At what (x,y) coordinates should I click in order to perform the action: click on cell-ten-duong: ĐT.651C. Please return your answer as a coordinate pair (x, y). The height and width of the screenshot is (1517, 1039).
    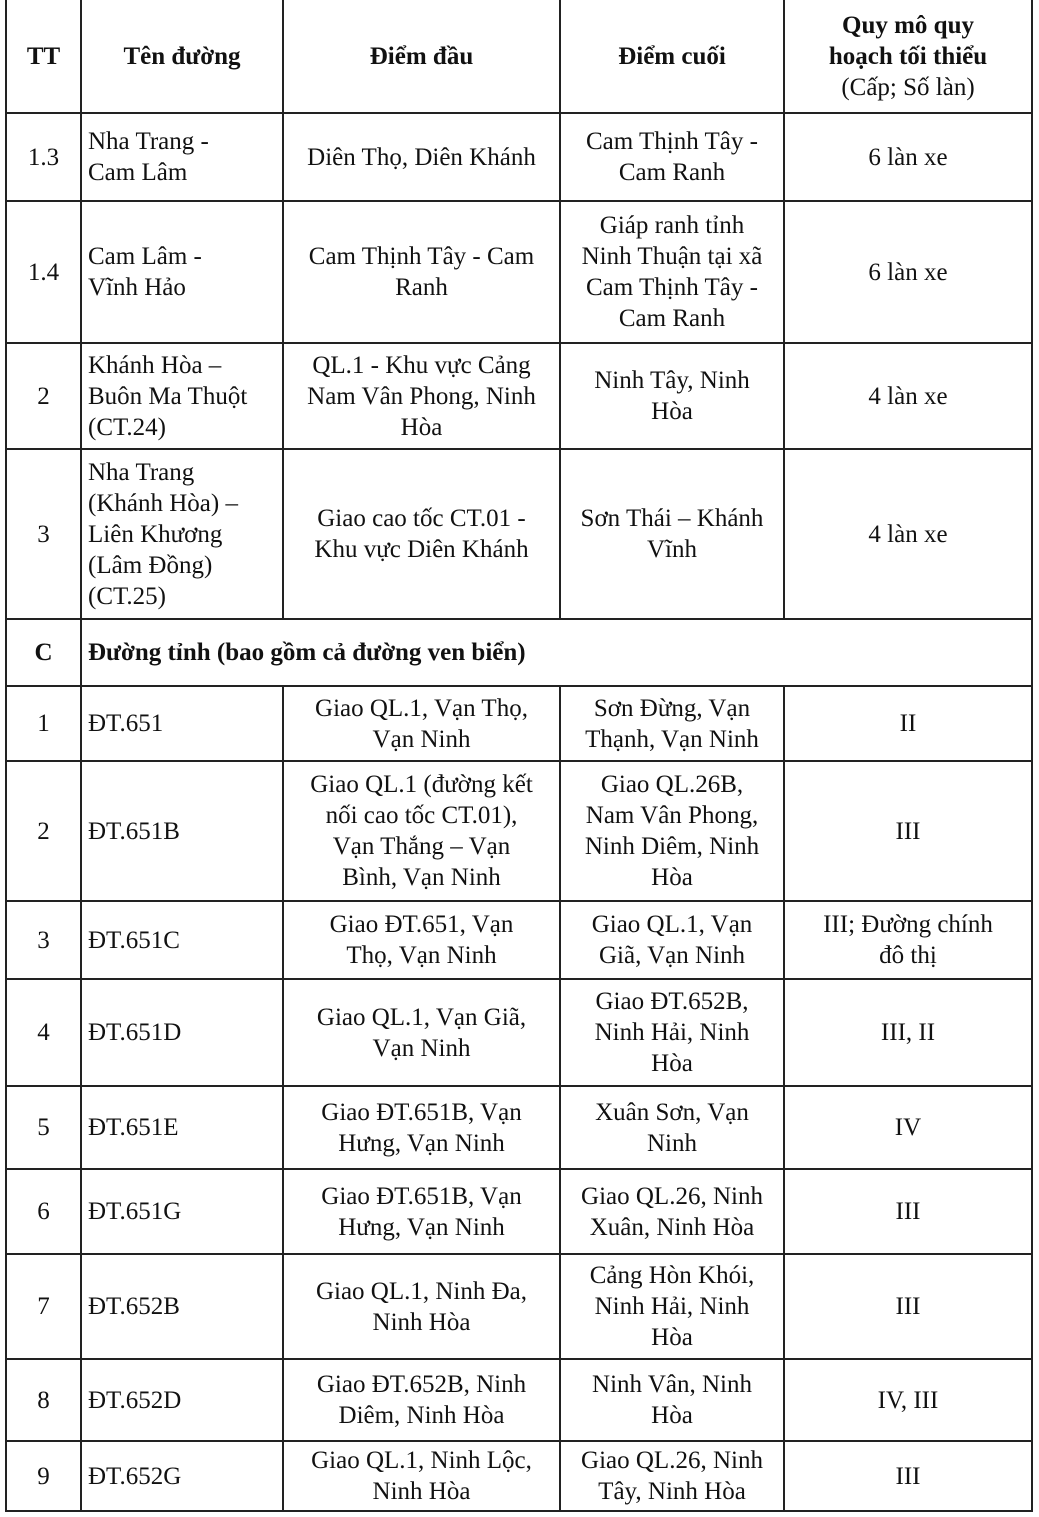
    Looking at the image, I should click on (182, 940).